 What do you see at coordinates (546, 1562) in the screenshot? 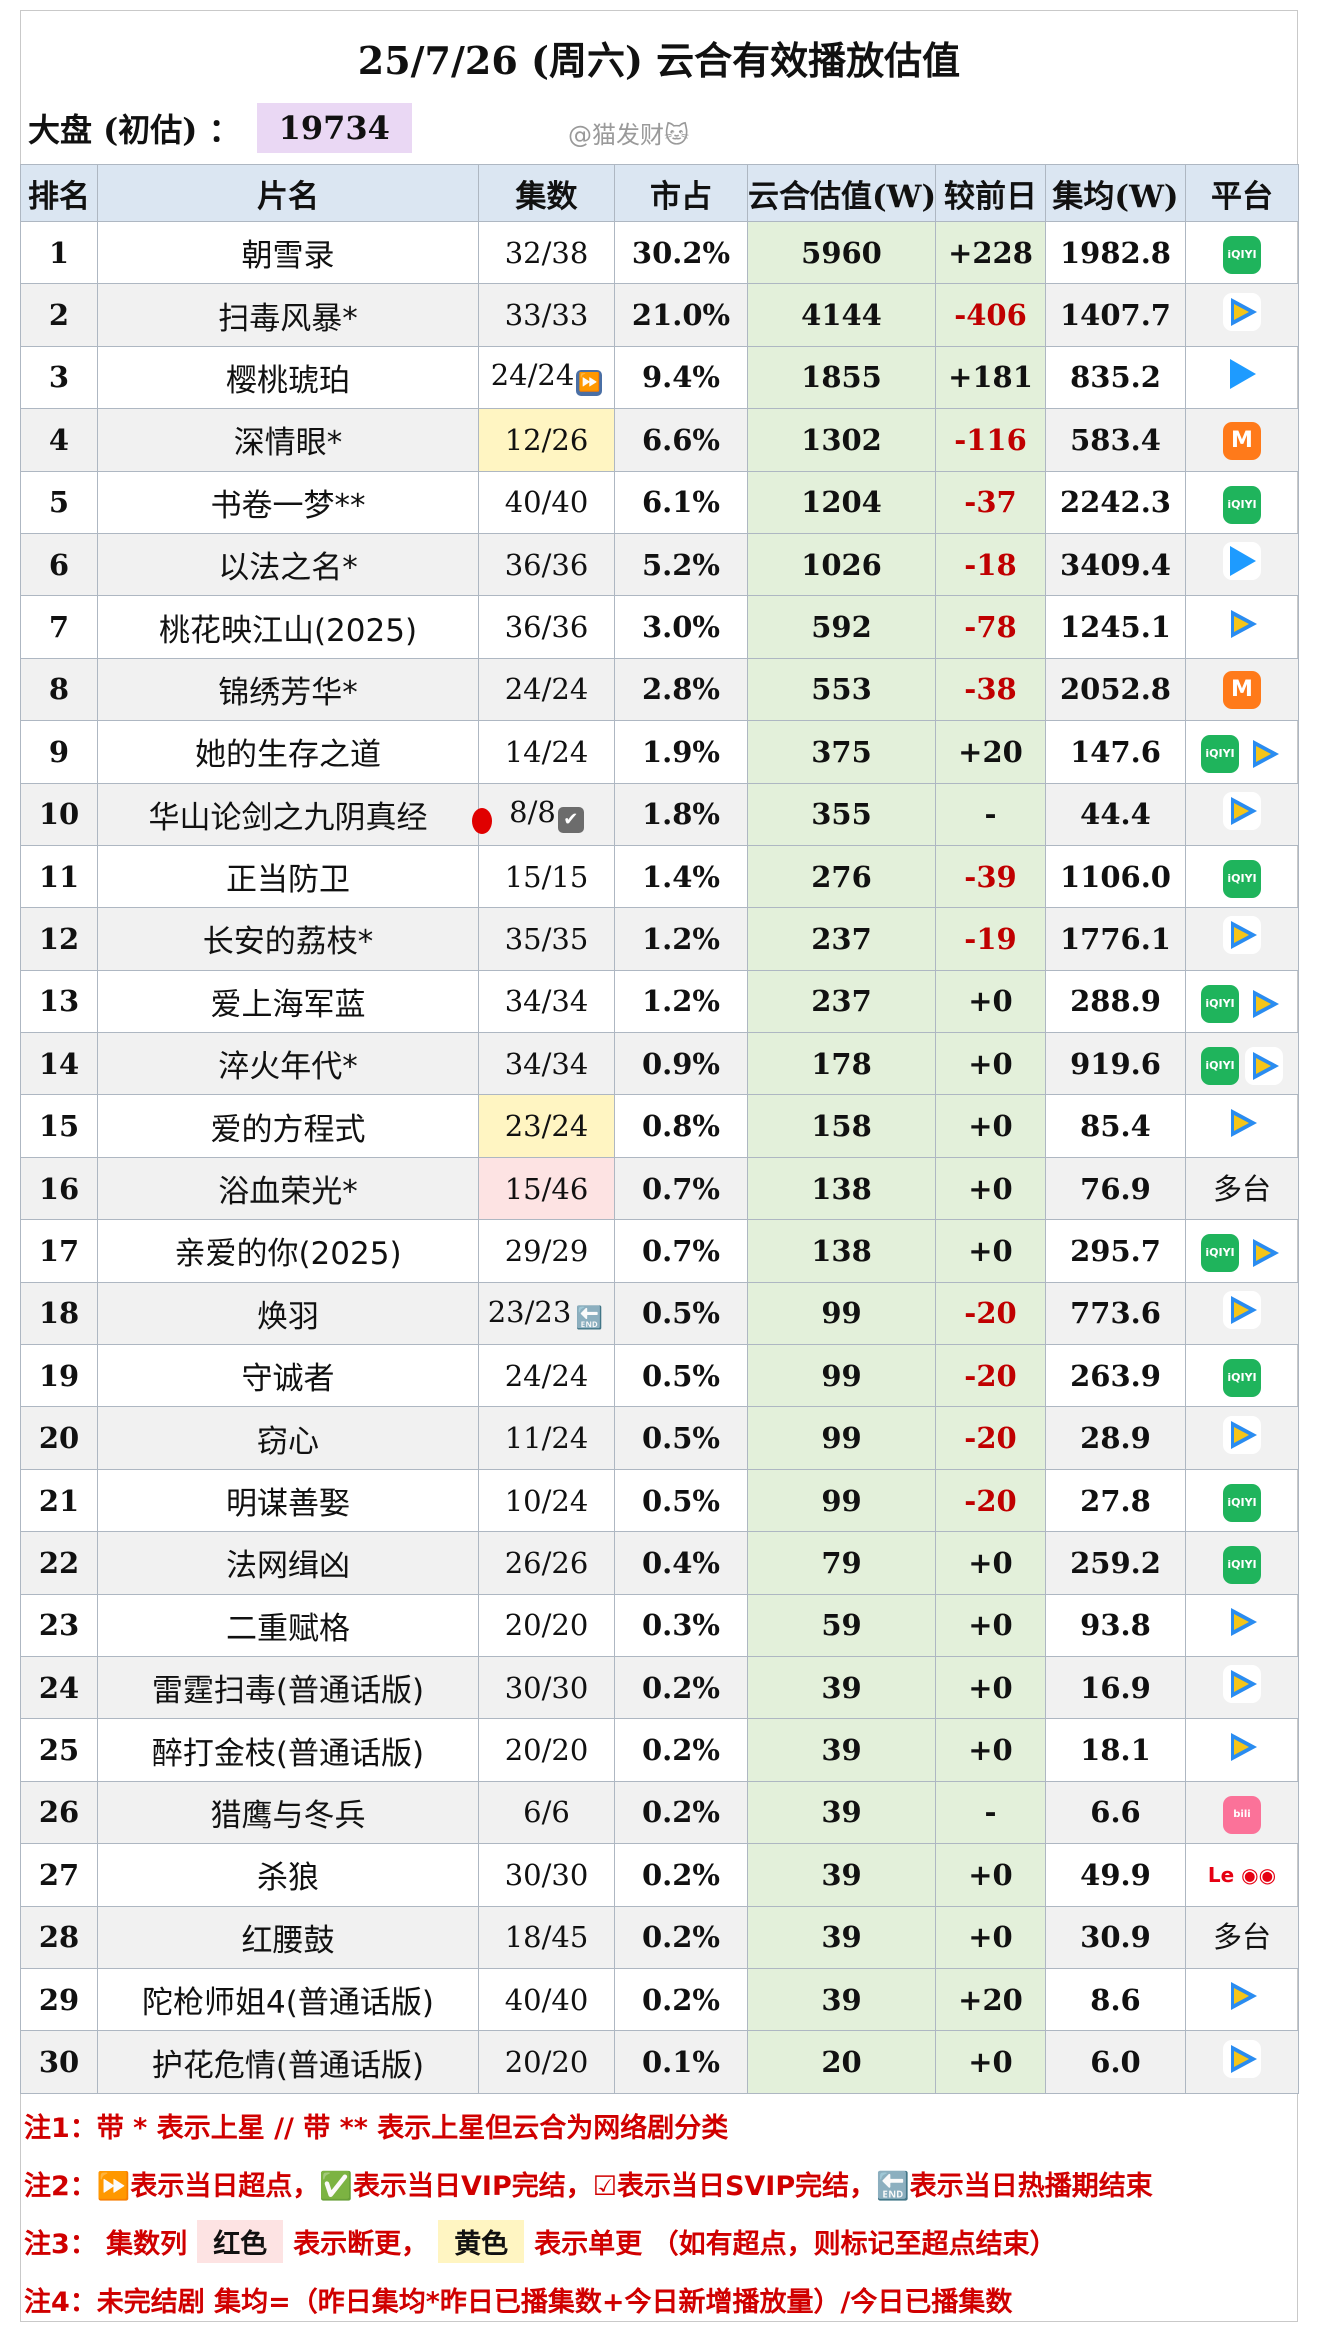
I see `episodes-value: 26/26` at bounding box center [546, 1562].